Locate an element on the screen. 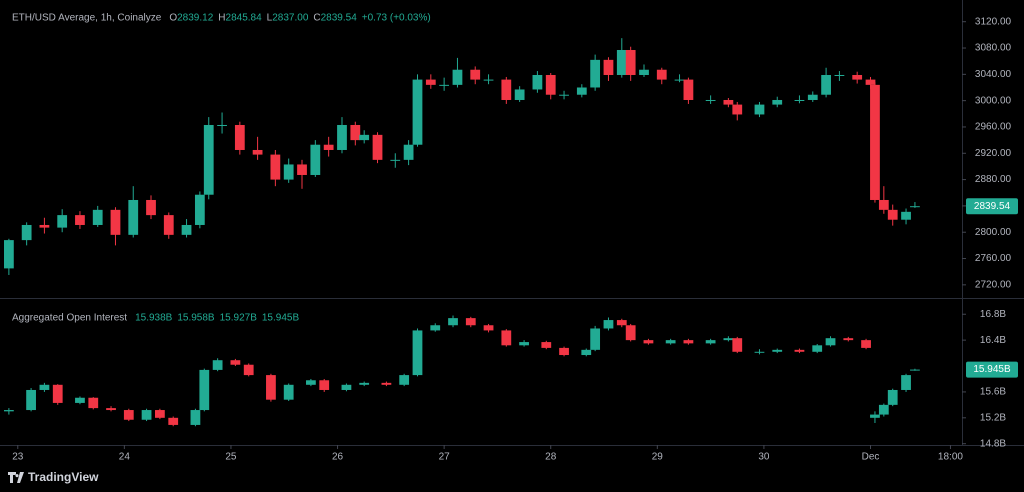  legend-value: 15.945B is located at coordinates (281, 318).